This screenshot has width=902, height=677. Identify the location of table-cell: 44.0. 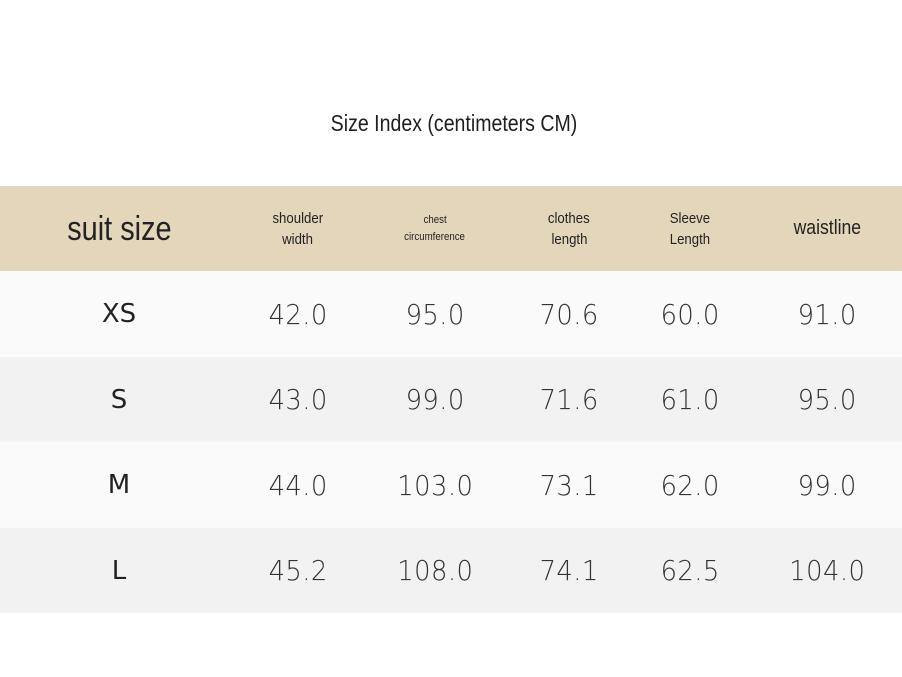
(298, 485).